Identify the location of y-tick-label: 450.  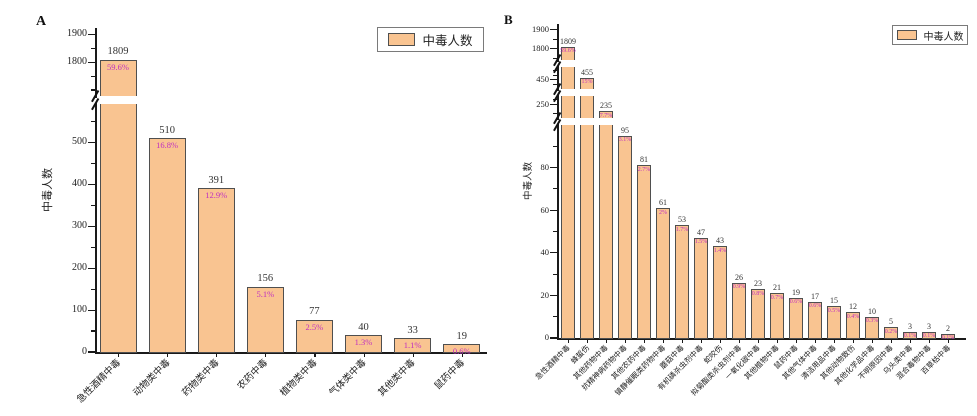
(542, 79).